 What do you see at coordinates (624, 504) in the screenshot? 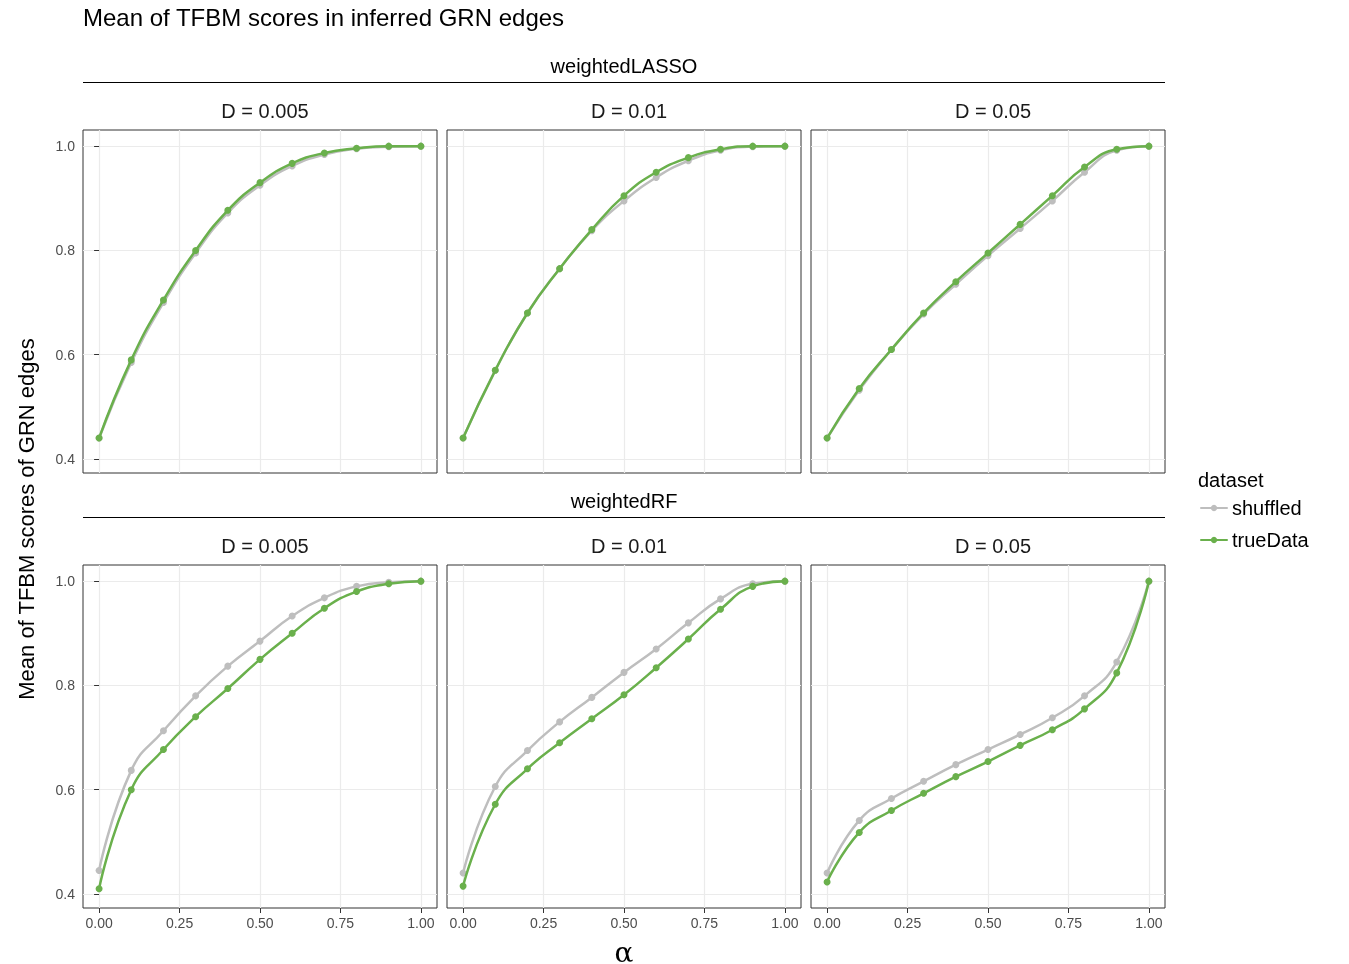
I see `text: weightedRF` at bounding box center [624, 504].